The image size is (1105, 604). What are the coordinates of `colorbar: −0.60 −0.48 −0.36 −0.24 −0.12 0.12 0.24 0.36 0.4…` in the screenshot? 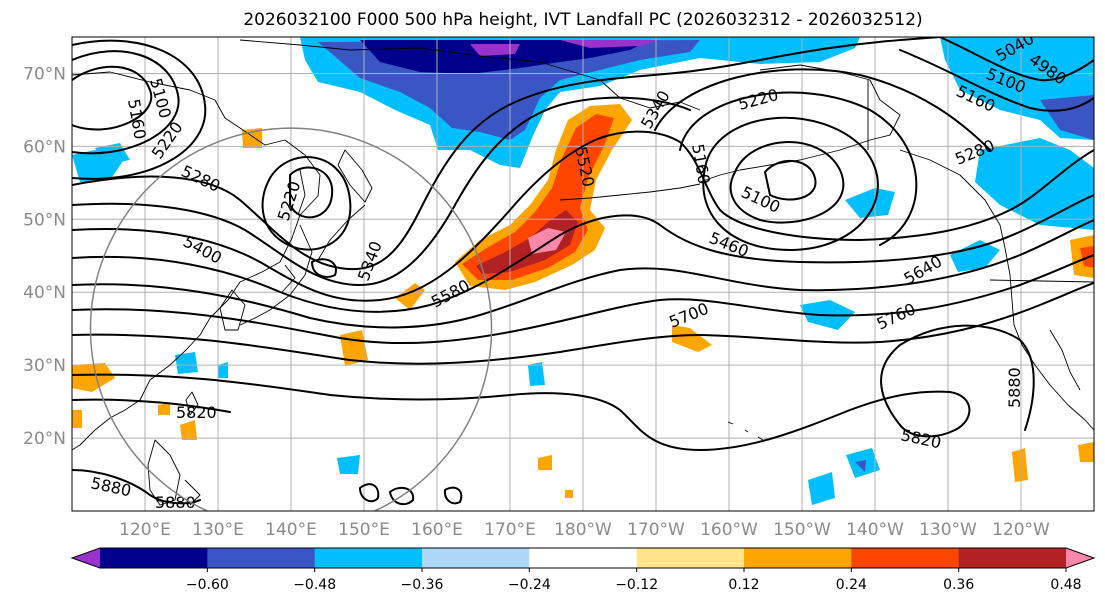 It's located at (583, 570).